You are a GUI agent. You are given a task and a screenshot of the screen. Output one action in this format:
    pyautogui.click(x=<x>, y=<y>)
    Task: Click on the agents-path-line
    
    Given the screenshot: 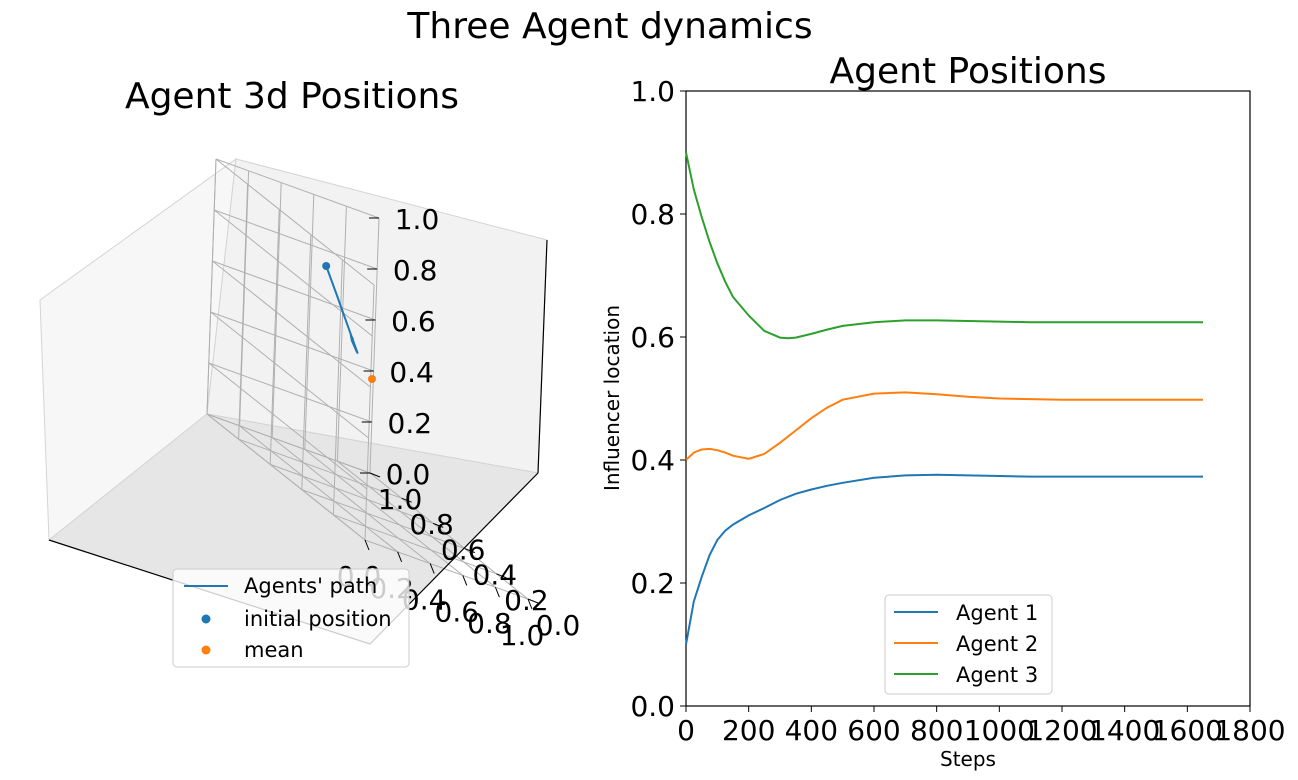 What is the action you would take?
    pyautogui.click(x=342, y=310)
    